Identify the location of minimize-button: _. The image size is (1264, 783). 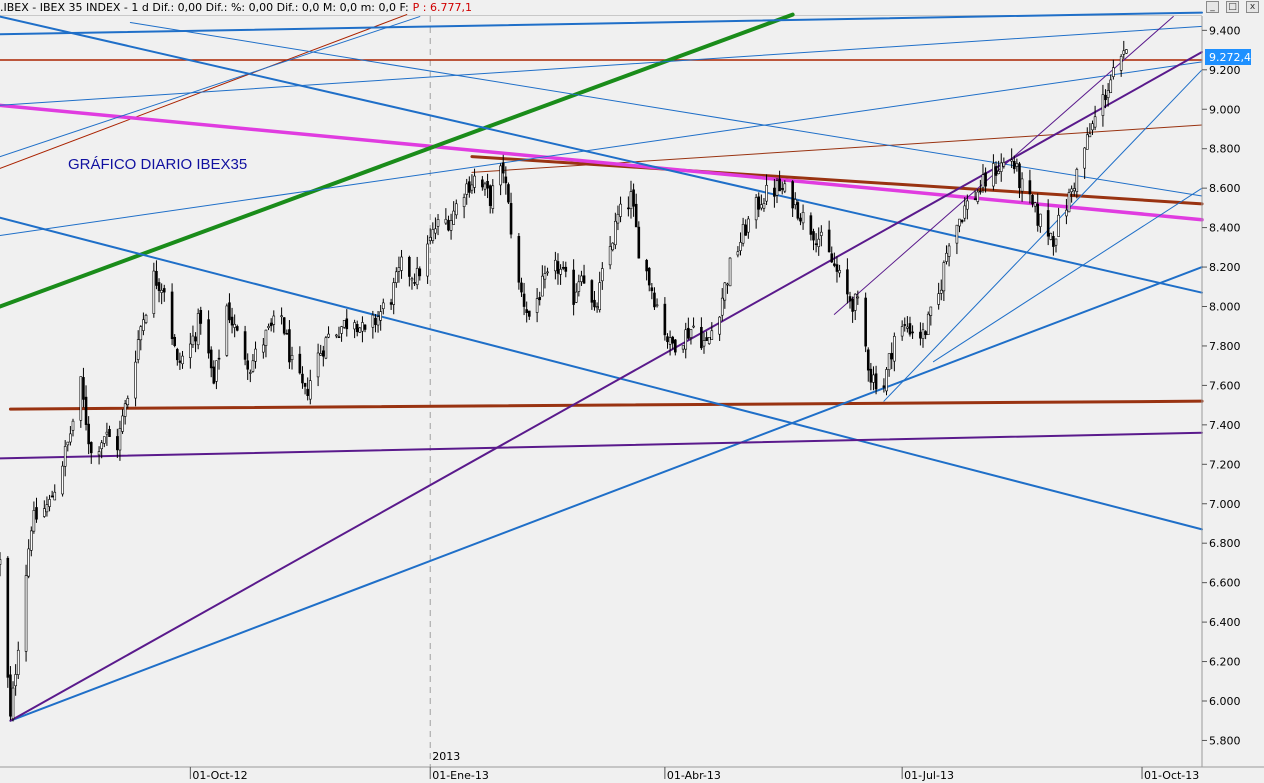
(1212, 7).